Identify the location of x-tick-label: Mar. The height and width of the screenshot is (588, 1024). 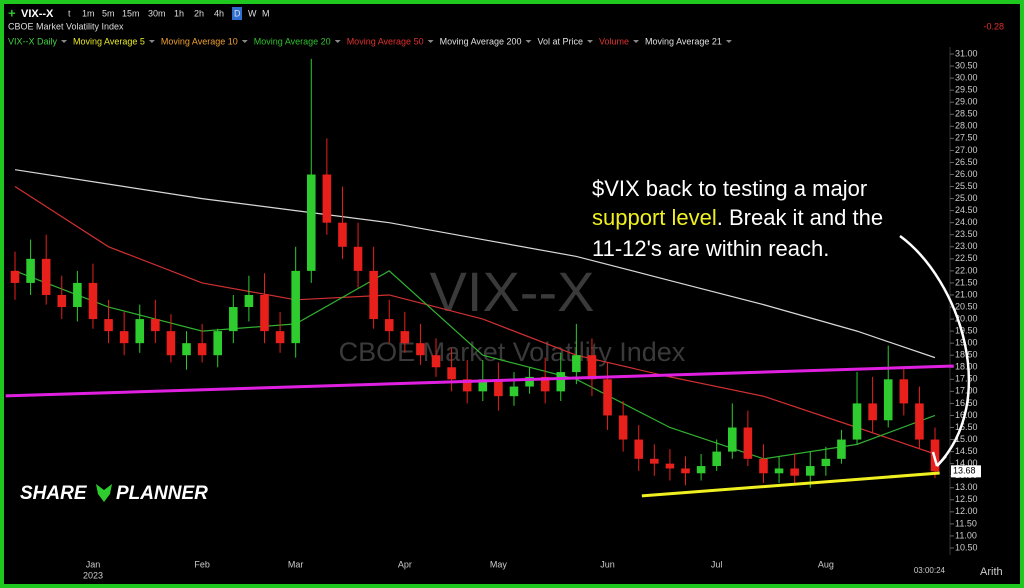
(296, 564).